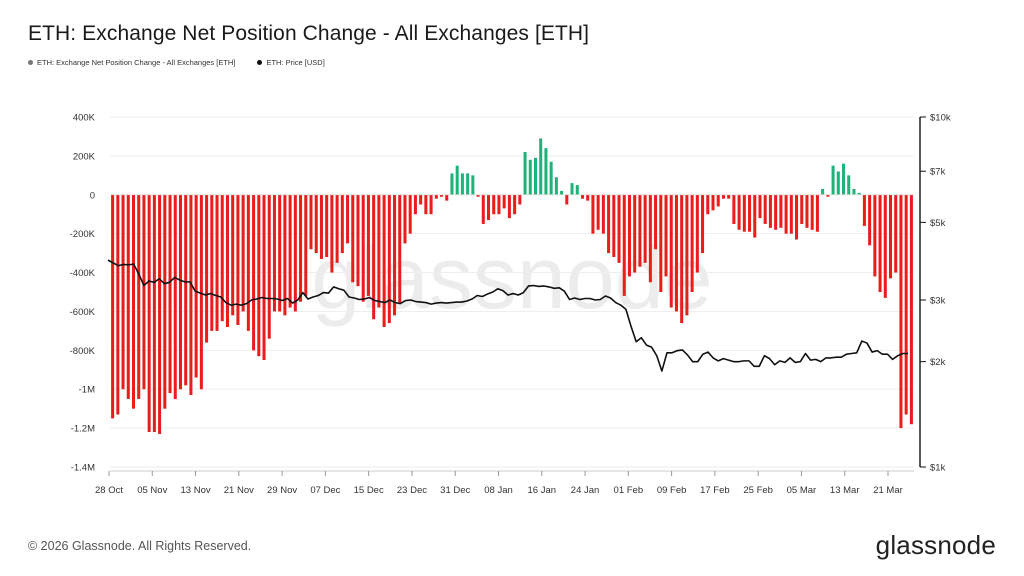 The height and width of the screenshot is (576, 1024). I want to click on copyright-footer: © 2026 Glassnode. All Rights Reserved., so click(140, 546).